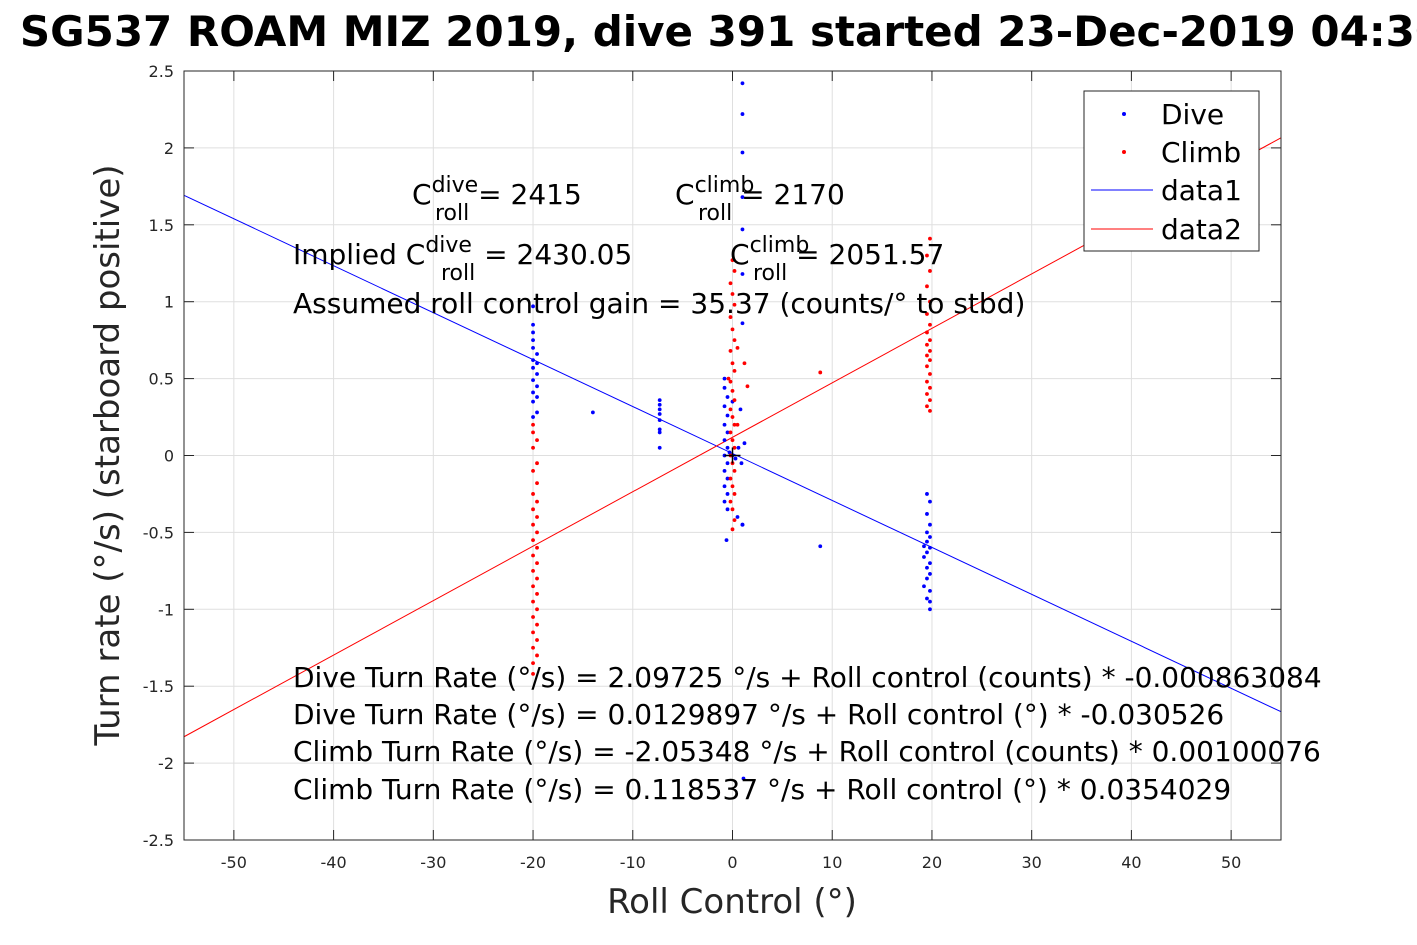  Describe the element at coordinates (780, 245) in the screenshot. I see `implied-climb-sup: climb` at that location.